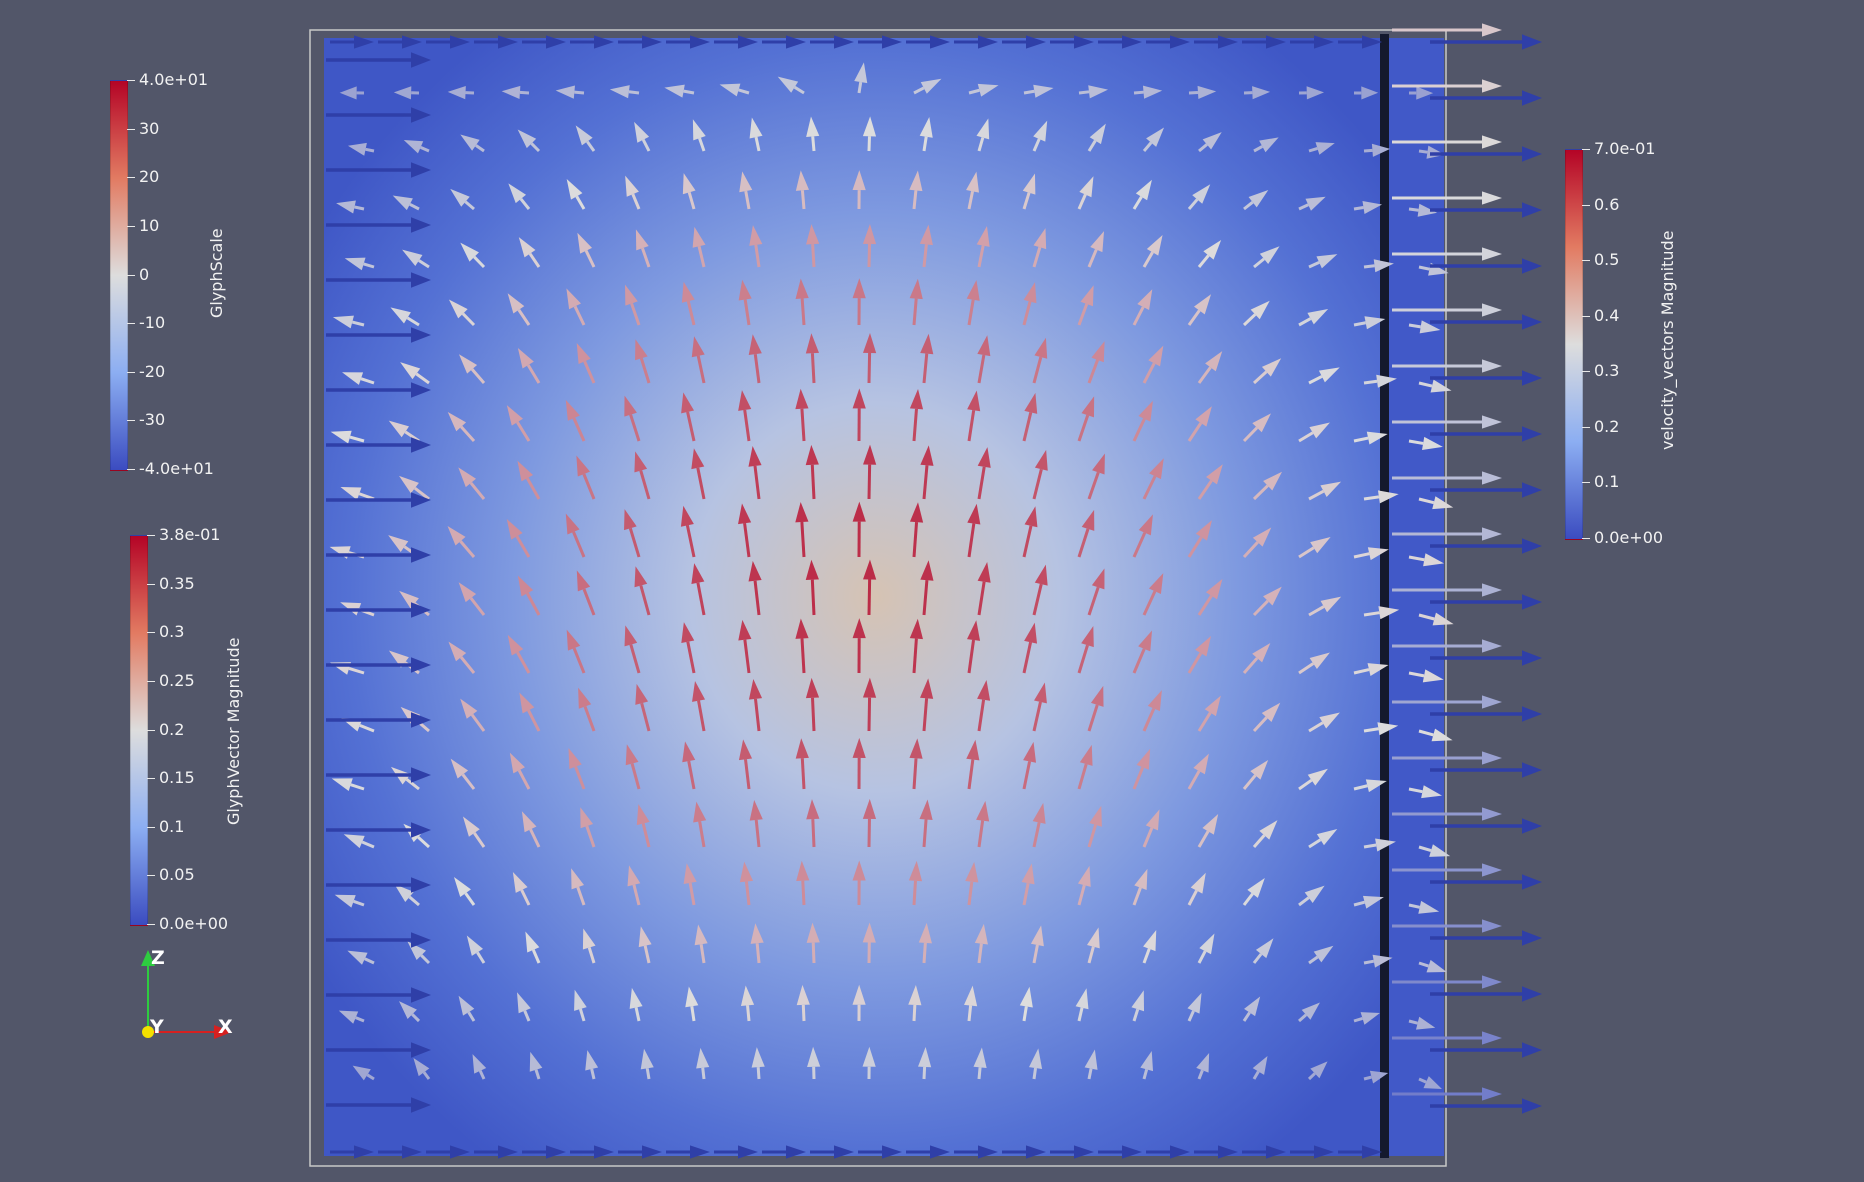  I want to click on velocity-tick-label: 0.3, so click(1607, 371).